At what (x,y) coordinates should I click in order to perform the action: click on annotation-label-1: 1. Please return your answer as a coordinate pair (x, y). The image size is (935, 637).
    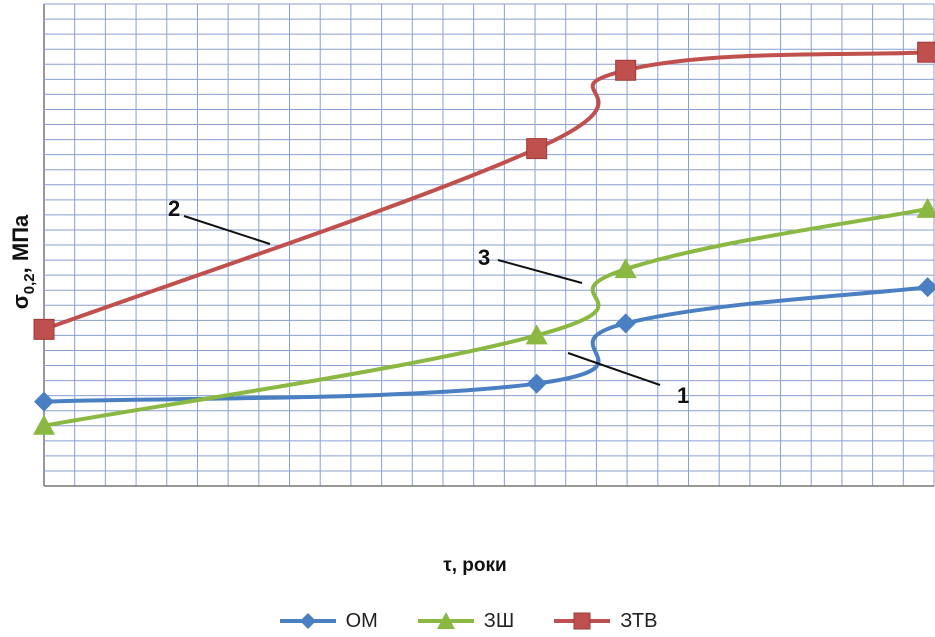
    Looking at the image, I should click on (683, 395).